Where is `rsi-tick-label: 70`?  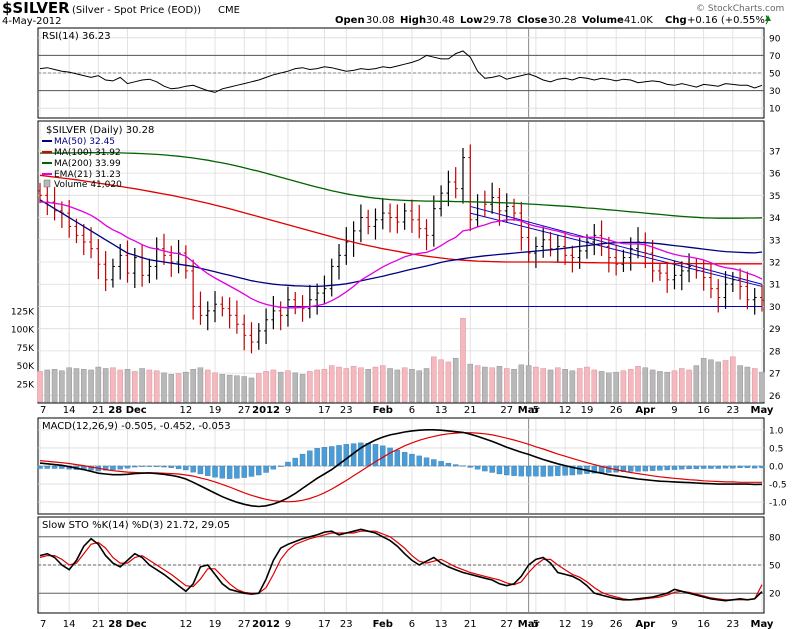
rsi-tick-label: 70 is located at coordinates (775, 57).